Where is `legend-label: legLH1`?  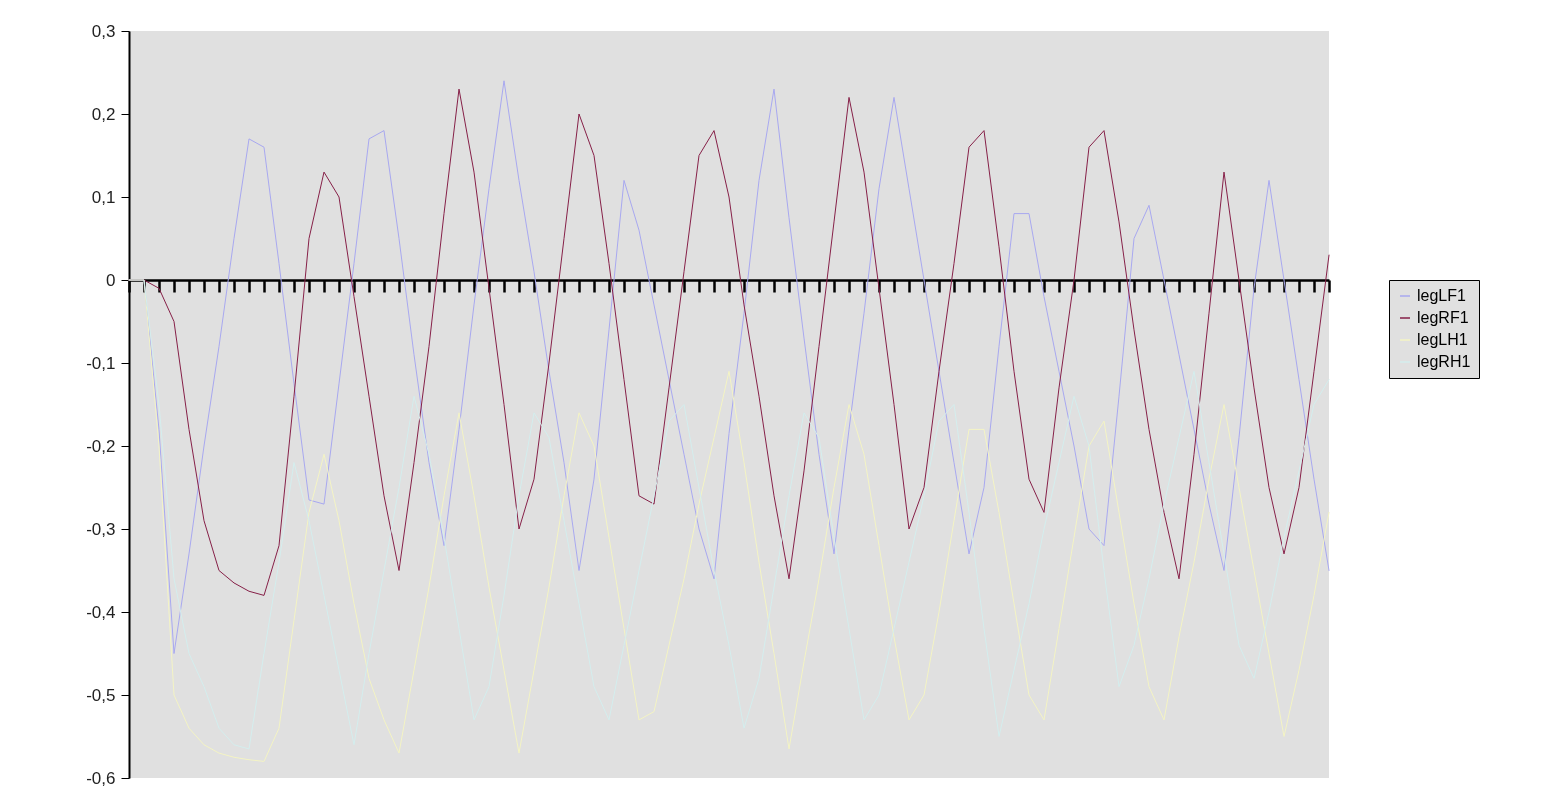 legend-label: legLH1 is located at coordinates (1442, 339).